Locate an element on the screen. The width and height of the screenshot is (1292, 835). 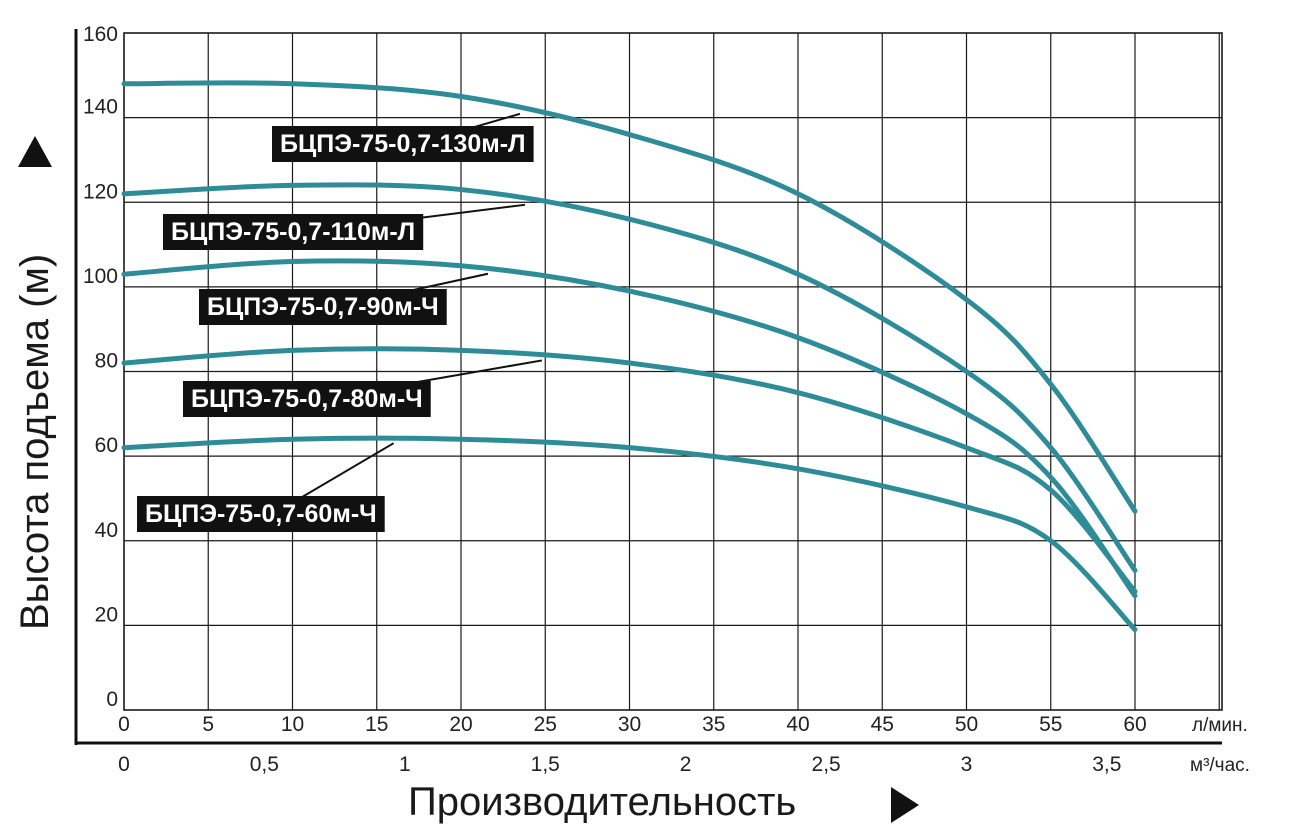
x-tick-label: 50 is located at coordinates (966, 724).